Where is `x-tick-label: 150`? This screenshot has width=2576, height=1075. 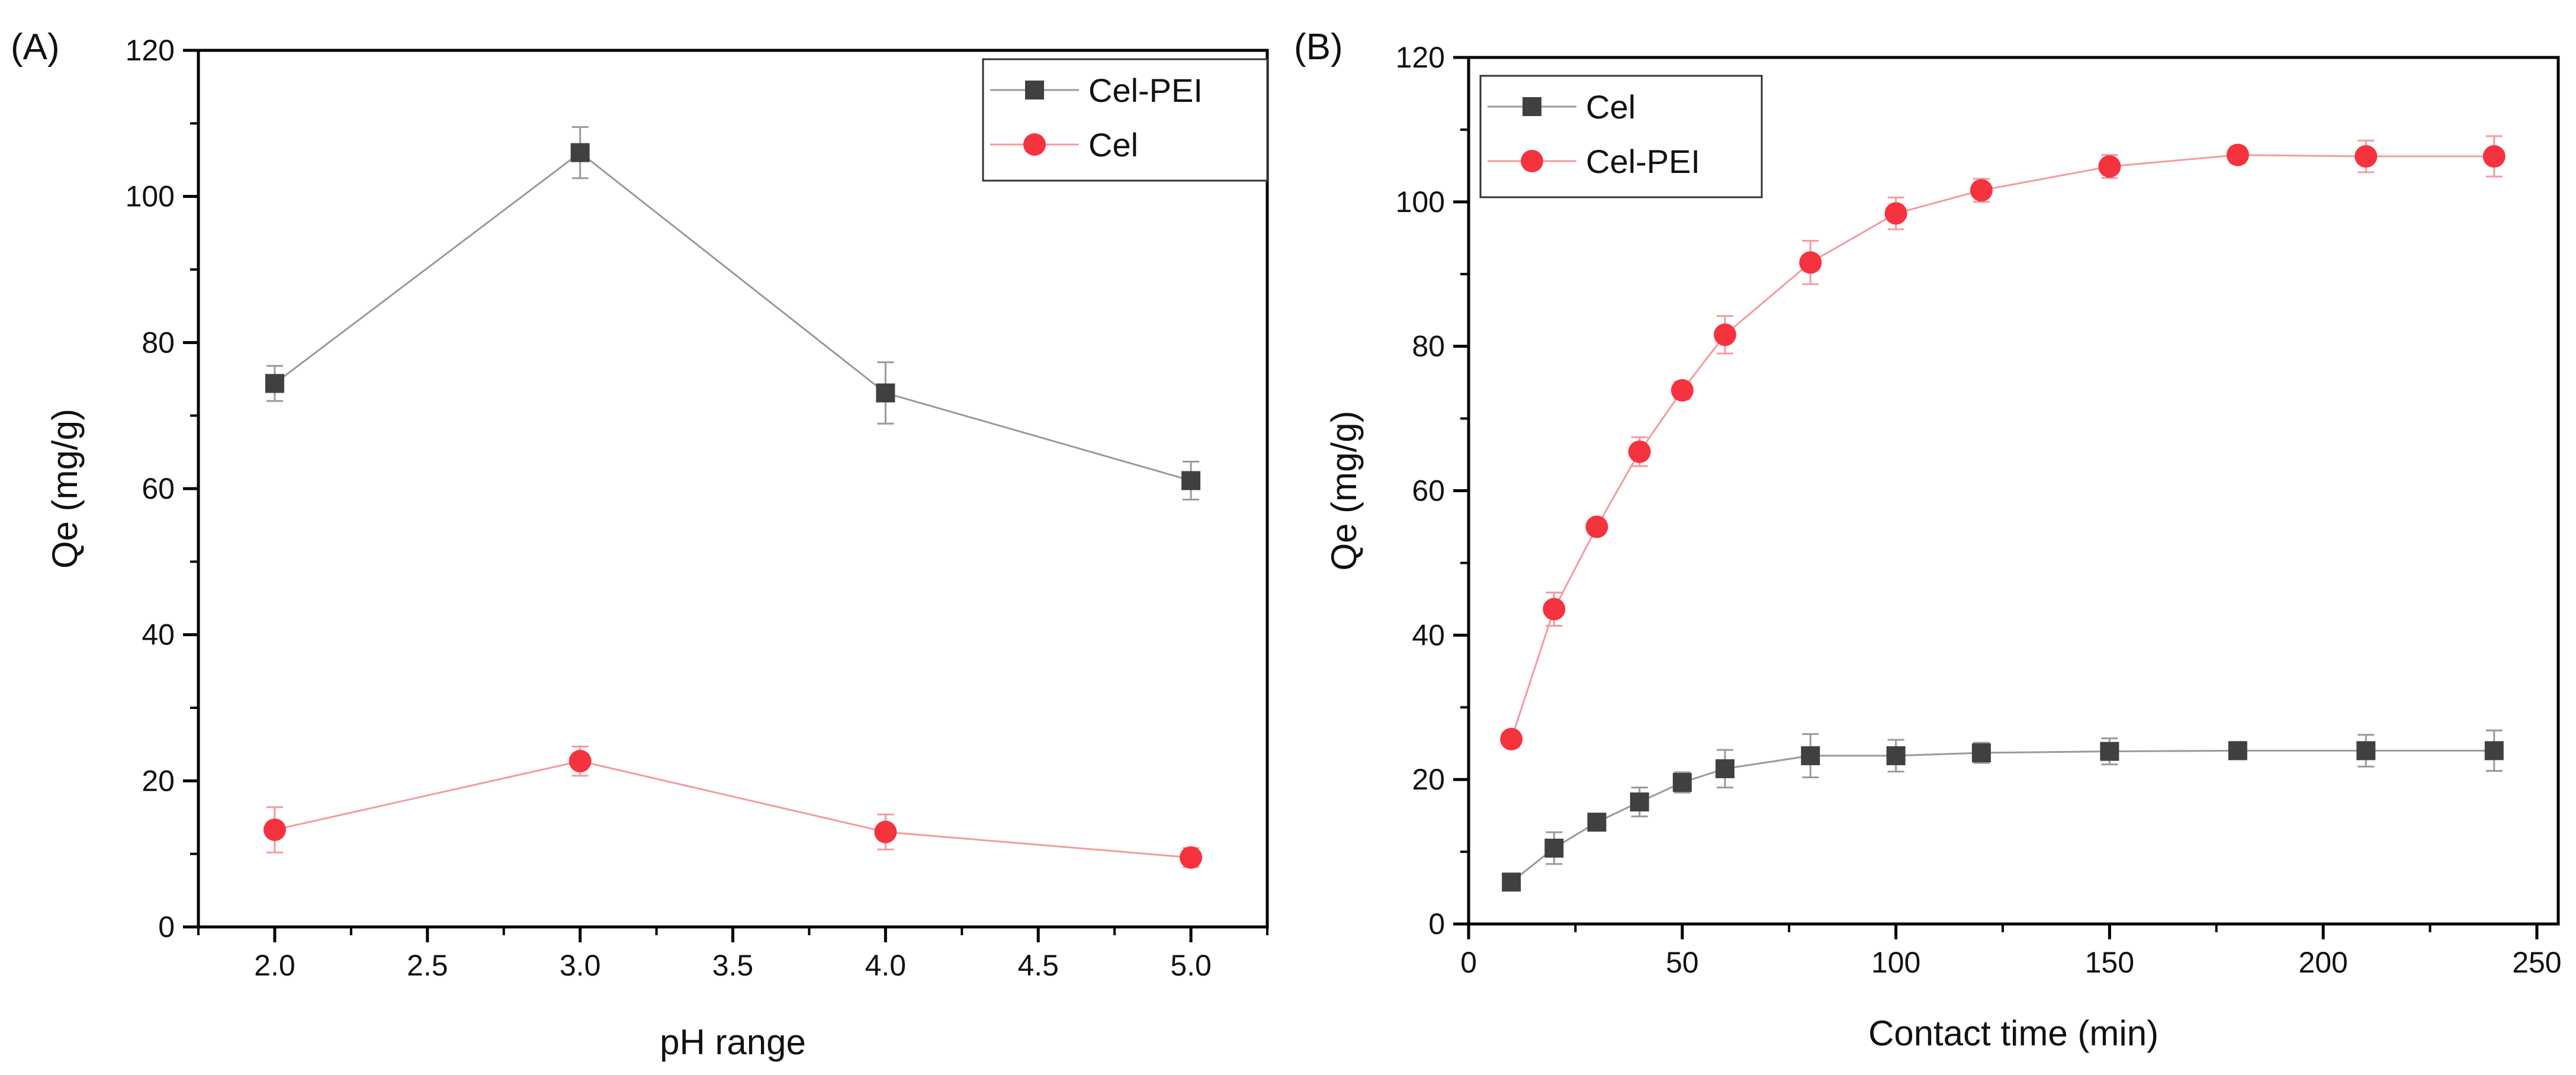 x-tick-label: 150 is located at coordinates (2109, 962).